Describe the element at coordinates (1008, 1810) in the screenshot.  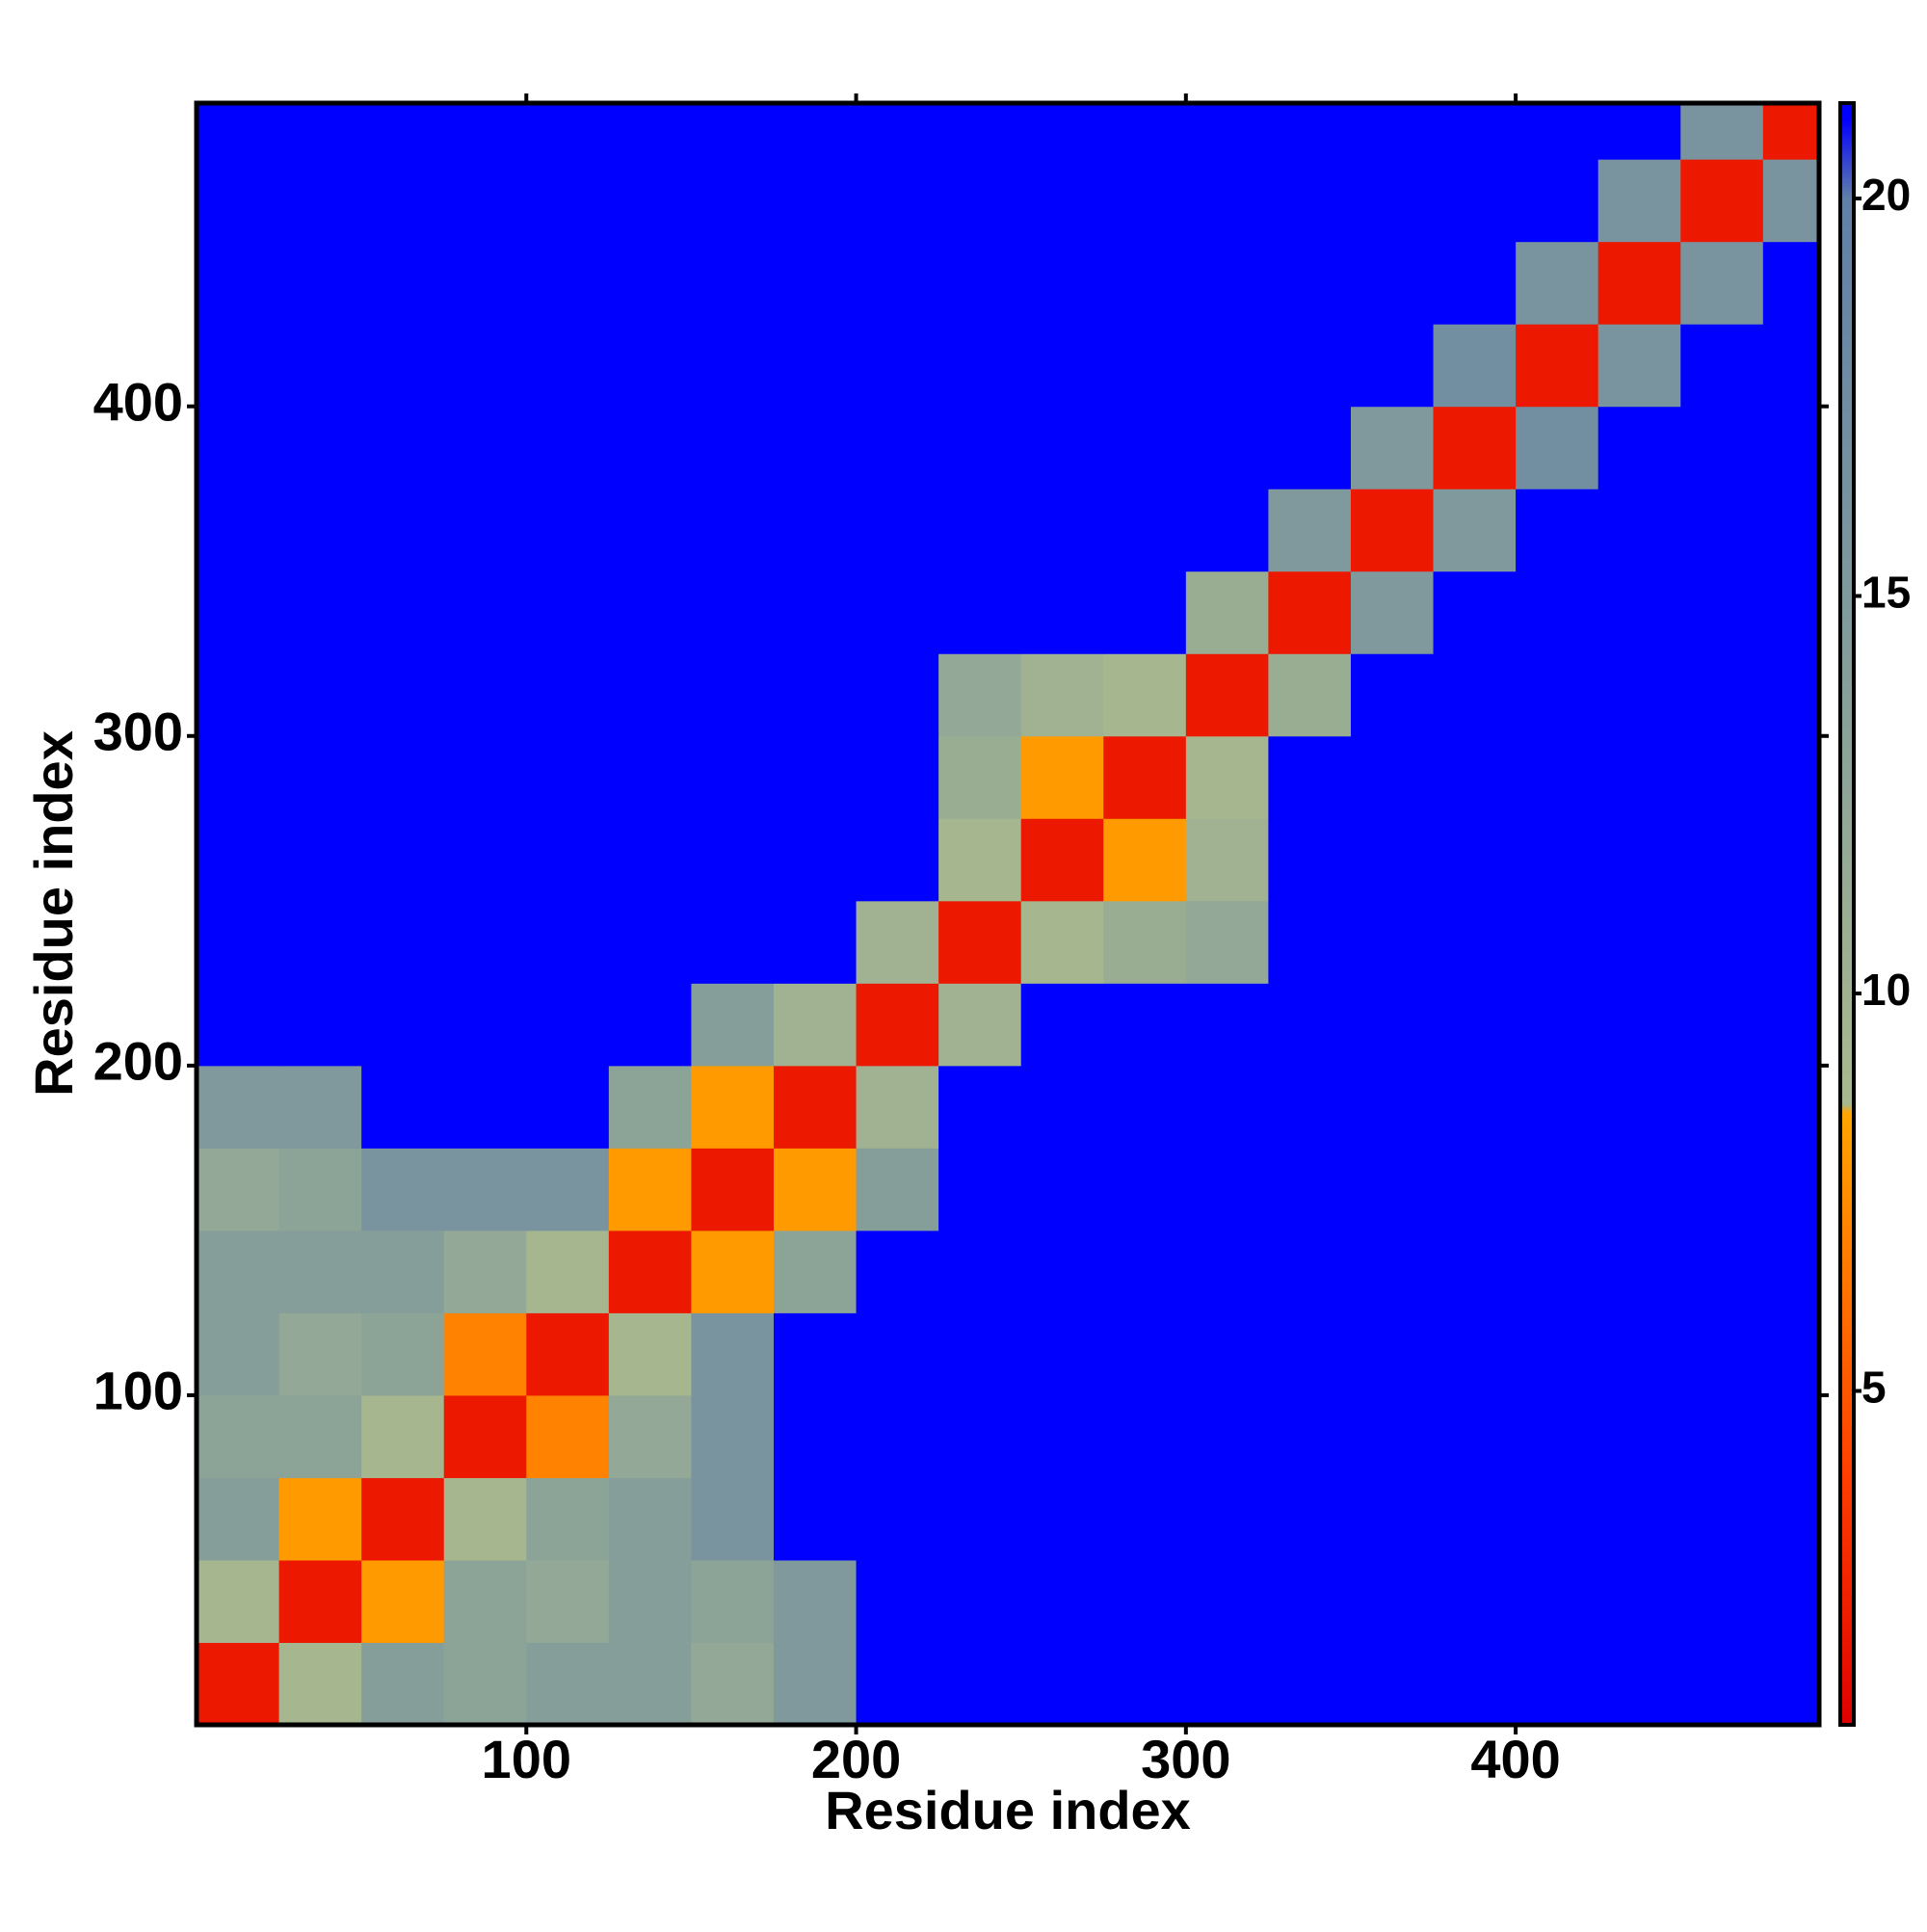
I see `x-axis-label: Residue index` at that location.